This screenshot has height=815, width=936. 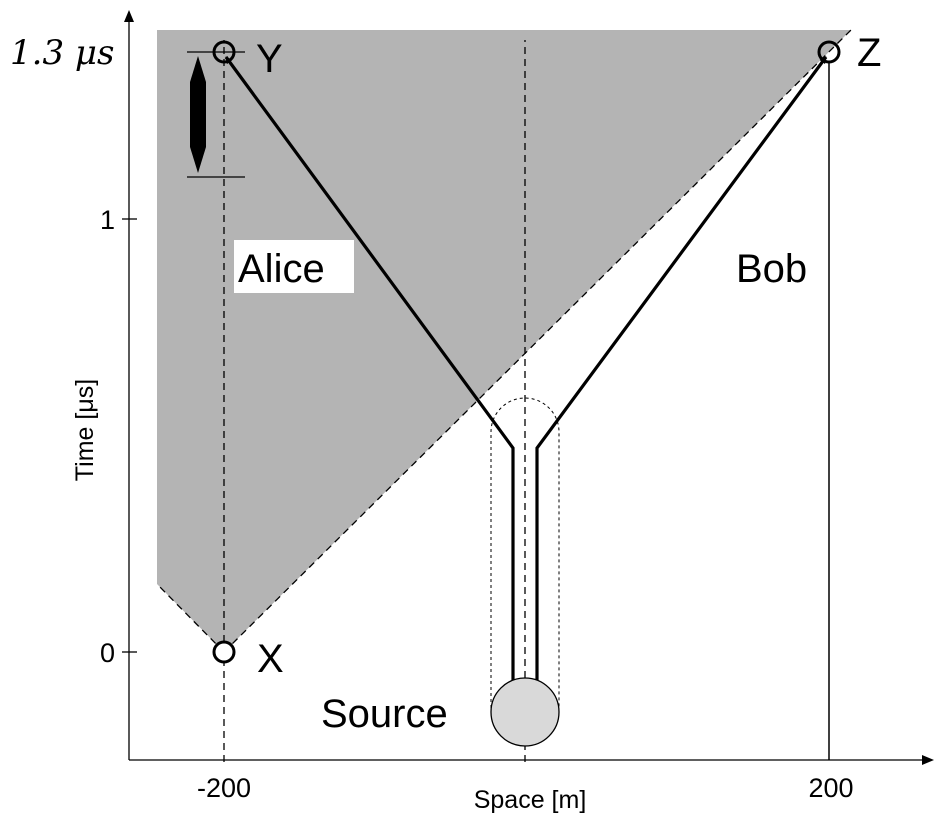 What do you see at coordinates (224, 52) in the screenshot?
I see `event-y-marker` at bounding box center [224, 52].